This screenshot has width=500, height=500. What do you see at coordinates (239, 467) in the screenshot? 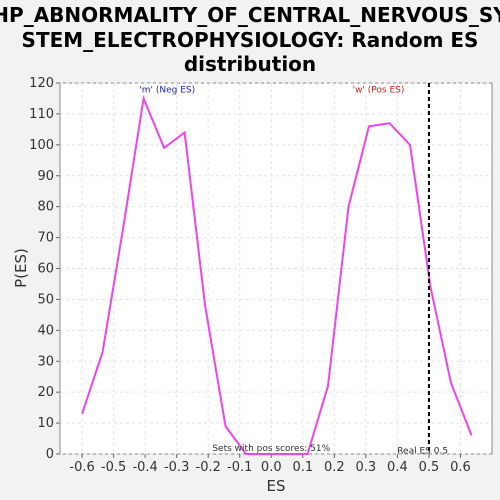
I see `x-tick-label: -0.1` at bounding box center [239, 467].